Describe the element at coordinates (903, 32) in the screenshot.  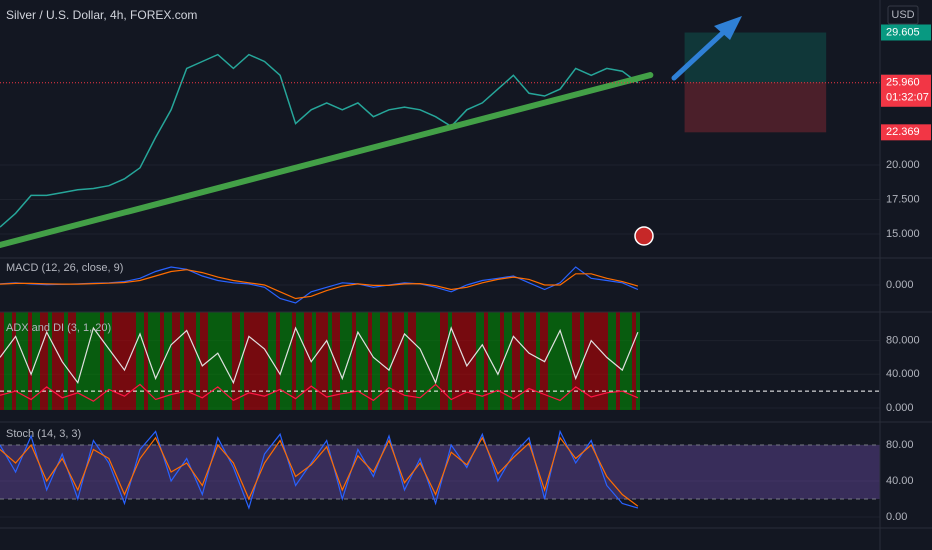
I see `price-tag: 29.605` at that location.